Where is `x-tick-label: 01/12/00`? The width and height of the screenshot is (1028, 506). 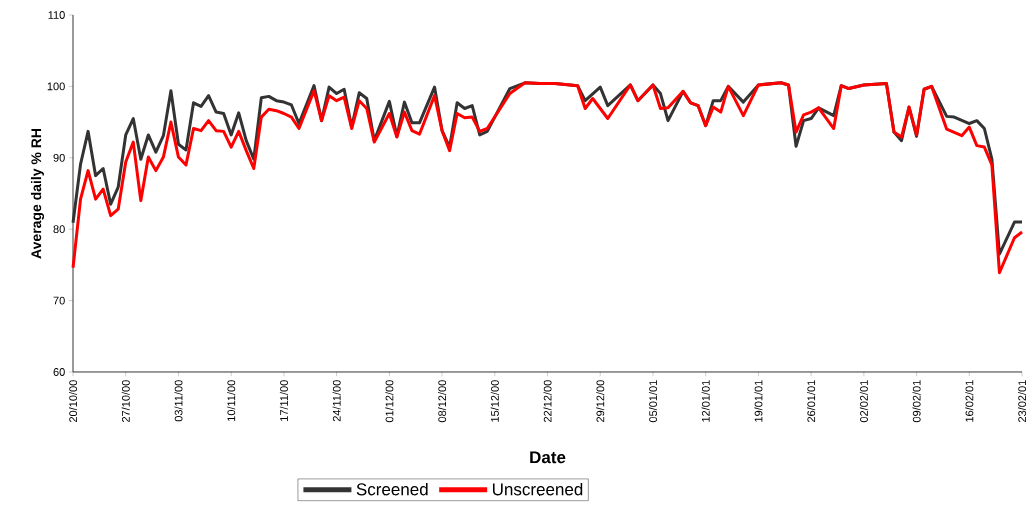 x-tick-label: 01/12/00 is located at coordinates (389, 401).